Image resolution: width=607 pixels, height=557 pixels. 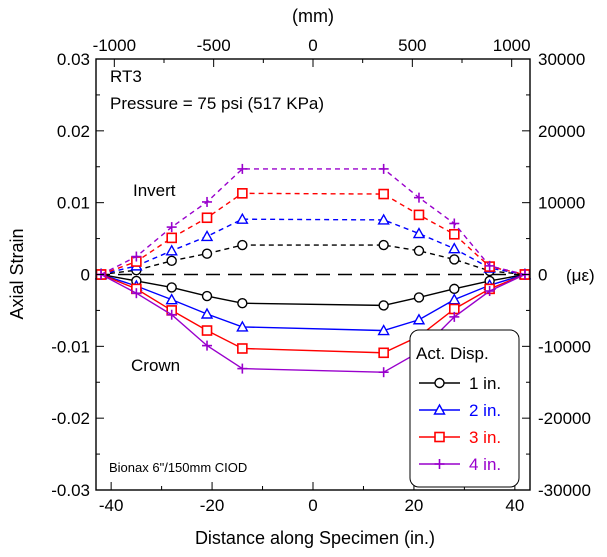 What do you see at coordinates (70, 346) in the screenshot?
I see `y-tick-label: -0.01` at bounding box center [70, 346].